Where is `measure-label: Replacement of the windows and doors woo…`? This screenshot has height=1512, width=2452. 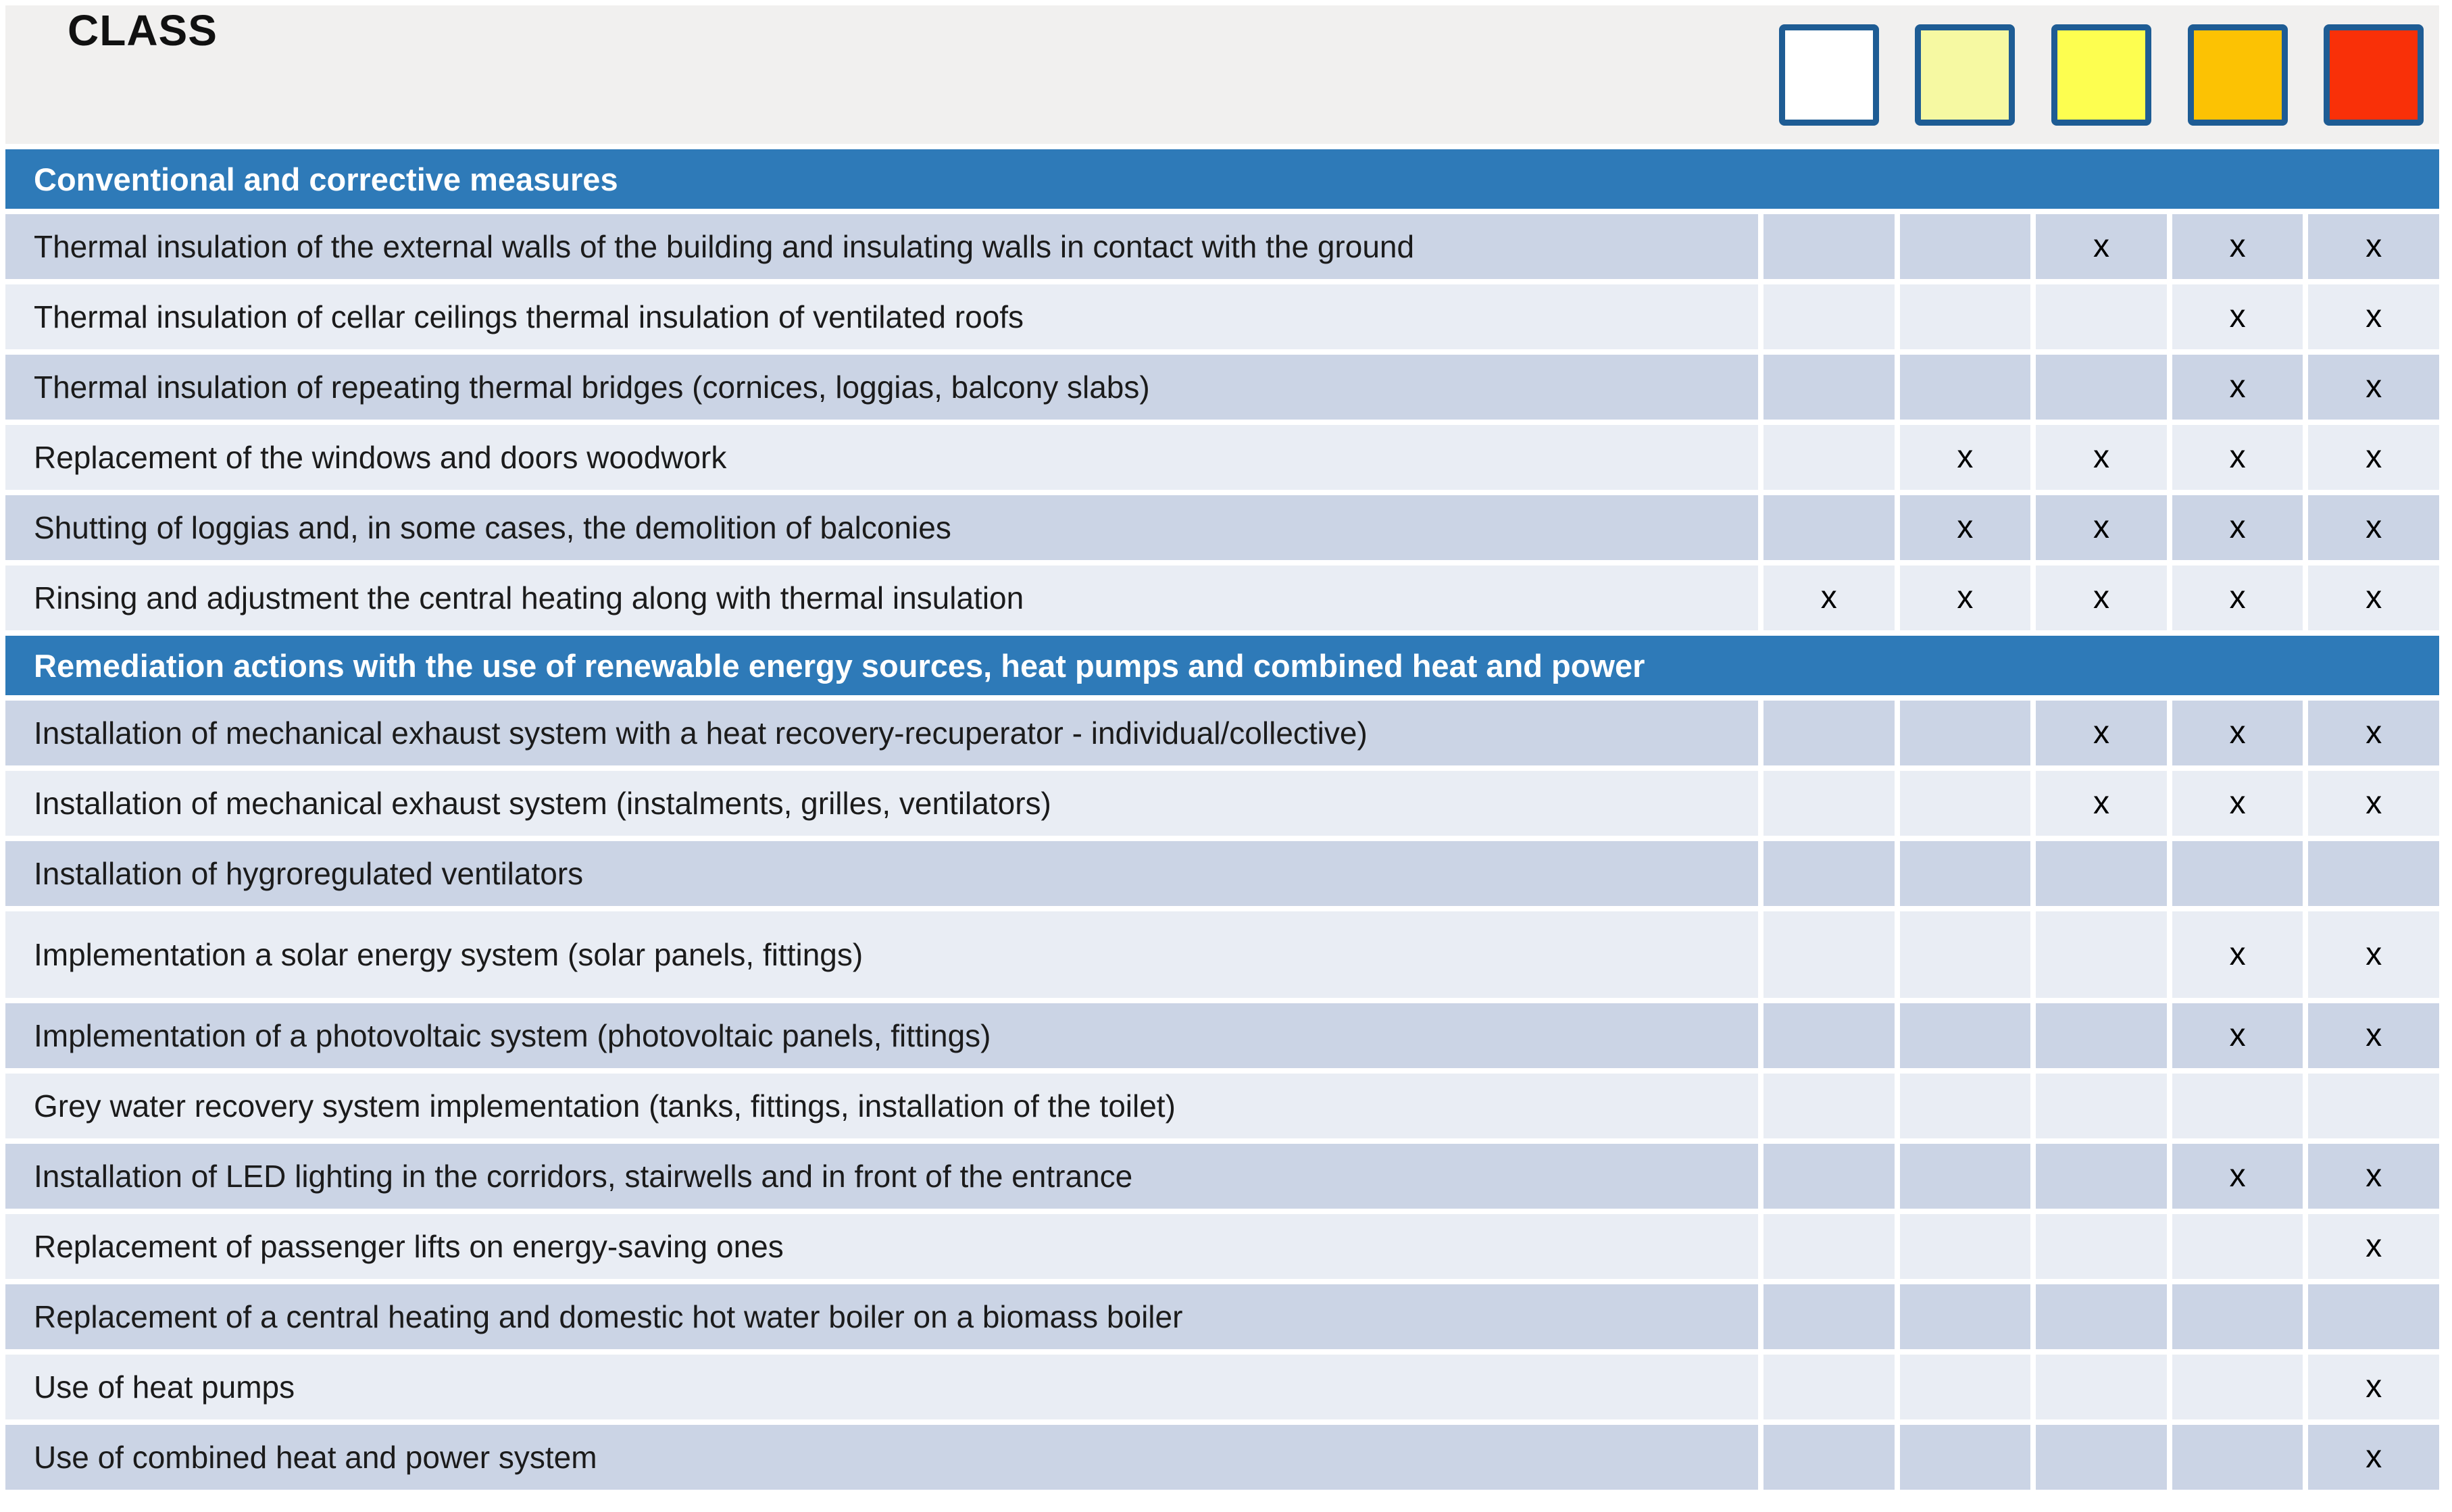
measure-label: Replacement of the windows and doors woo… is located at coordinates (881, 457).